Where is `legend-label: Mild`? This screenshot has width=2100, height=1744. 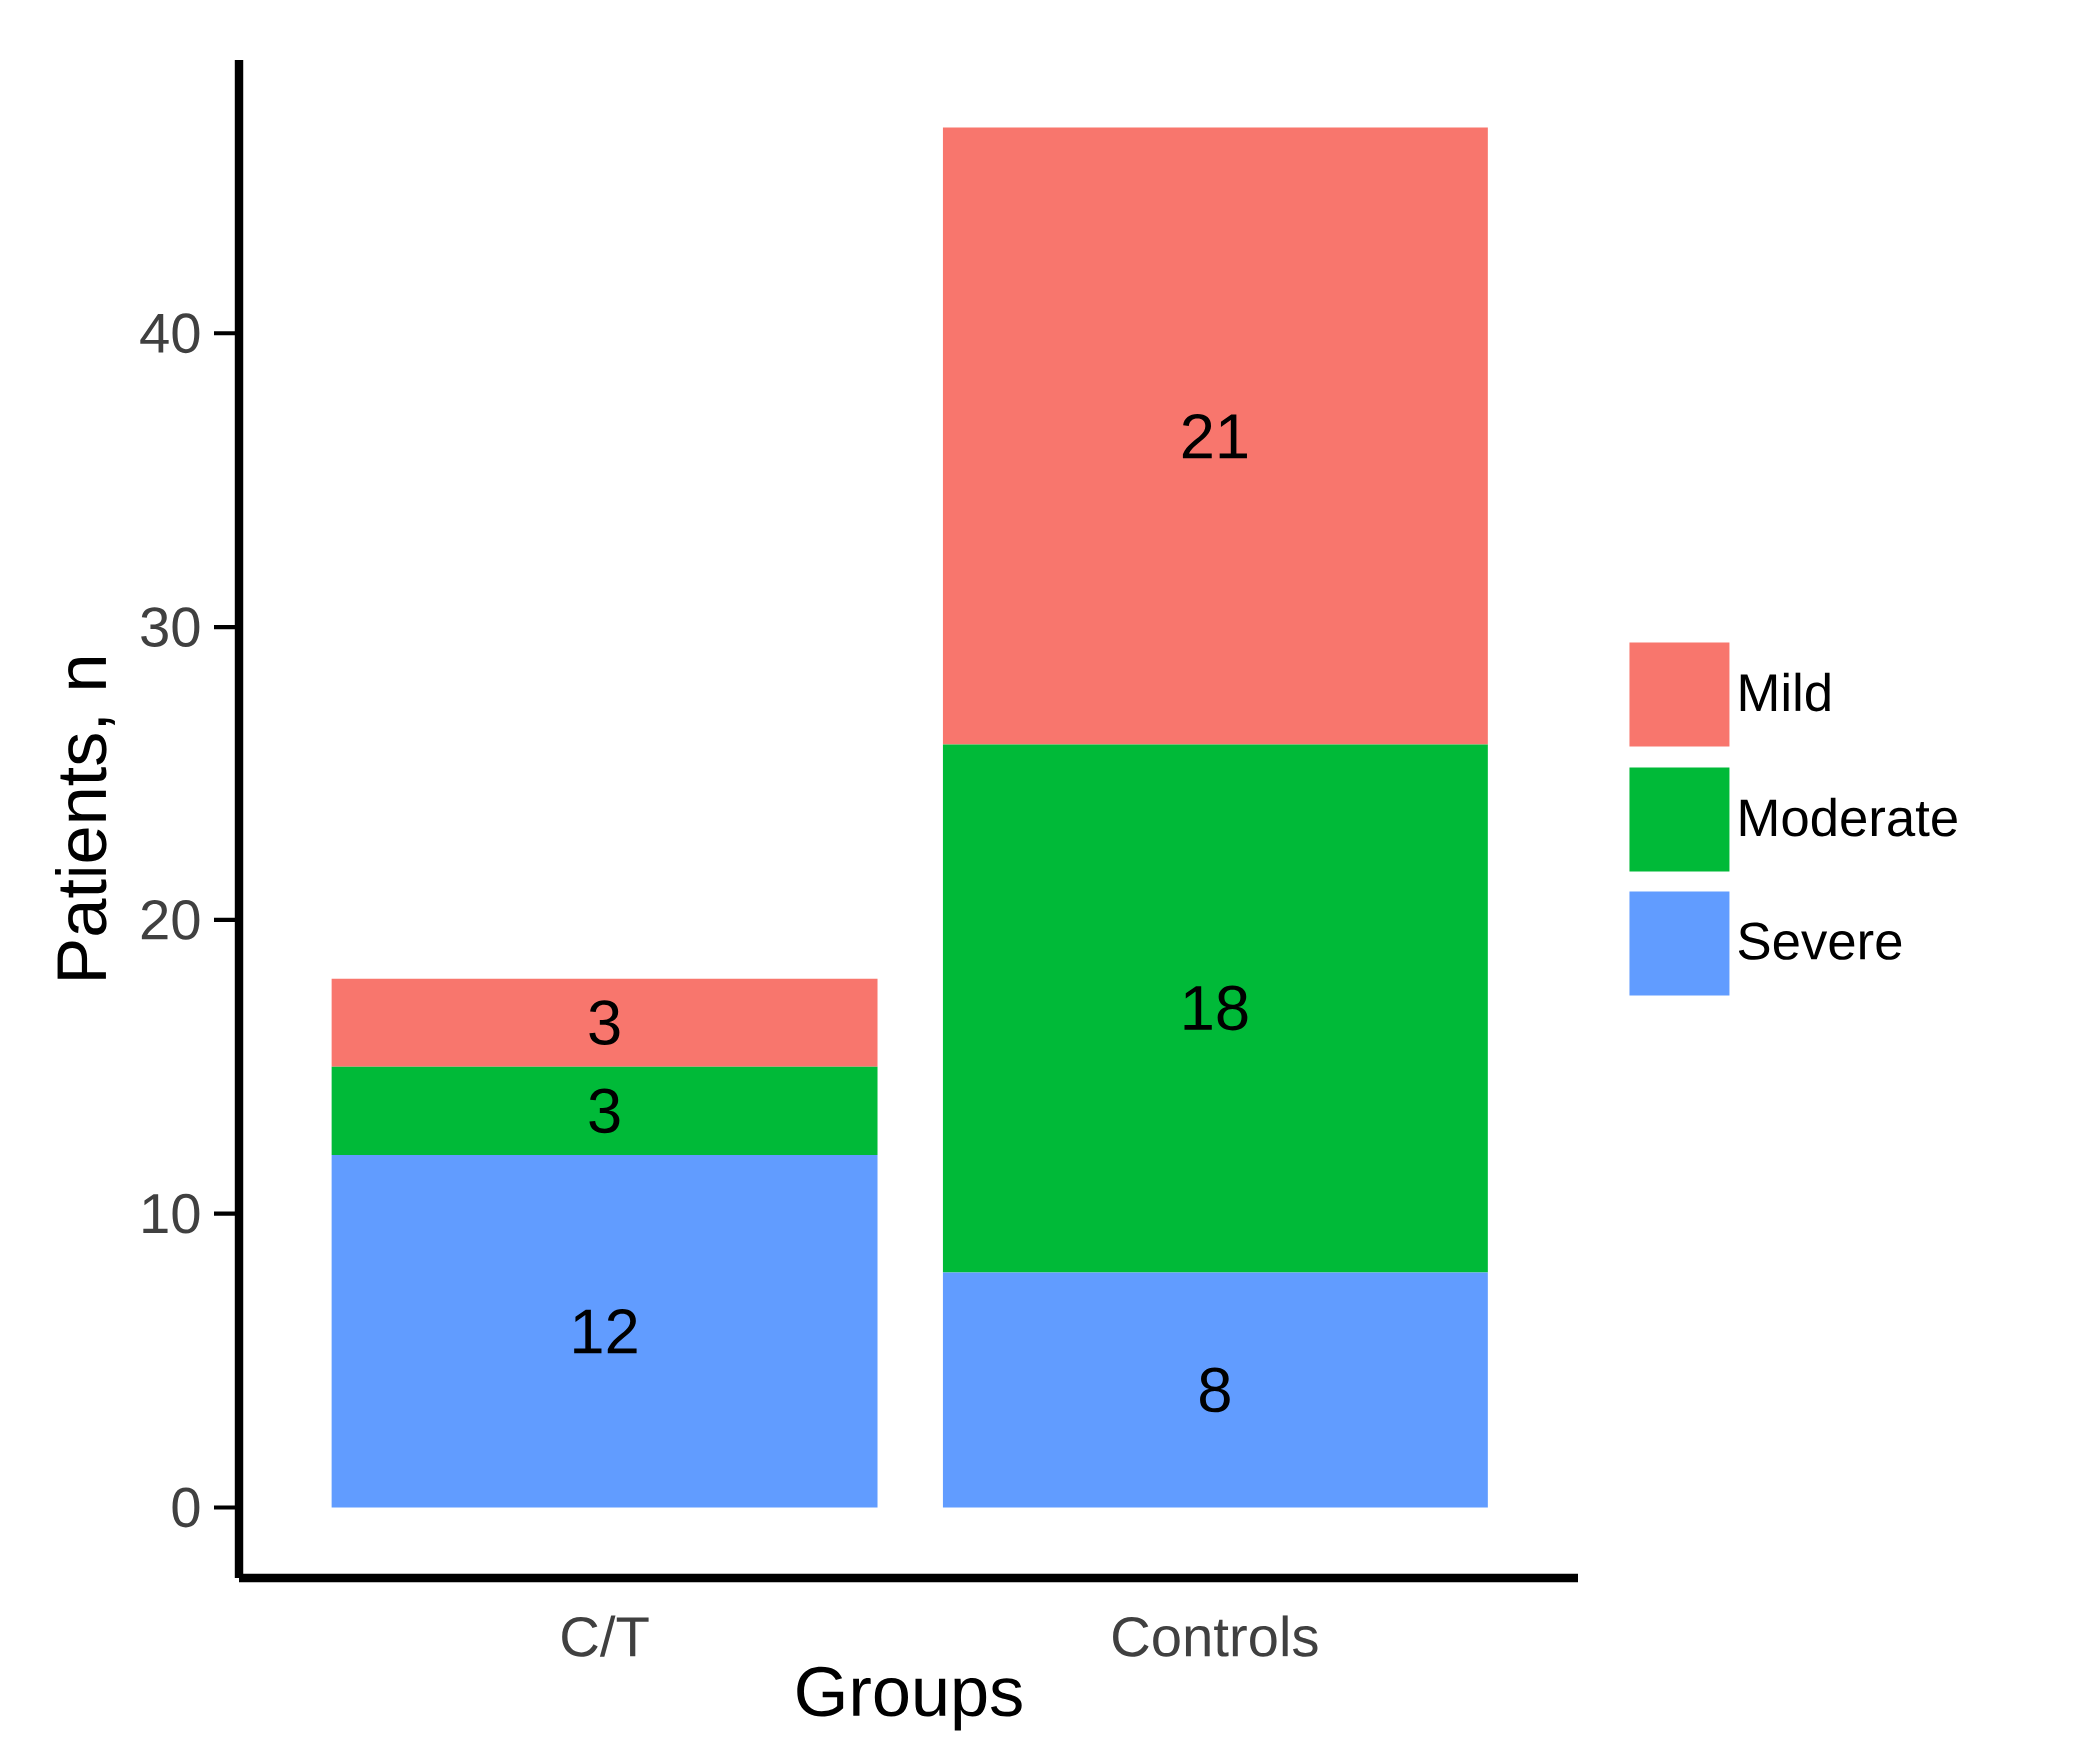
legend-label: Mild is located at coordinates (1785, 692).